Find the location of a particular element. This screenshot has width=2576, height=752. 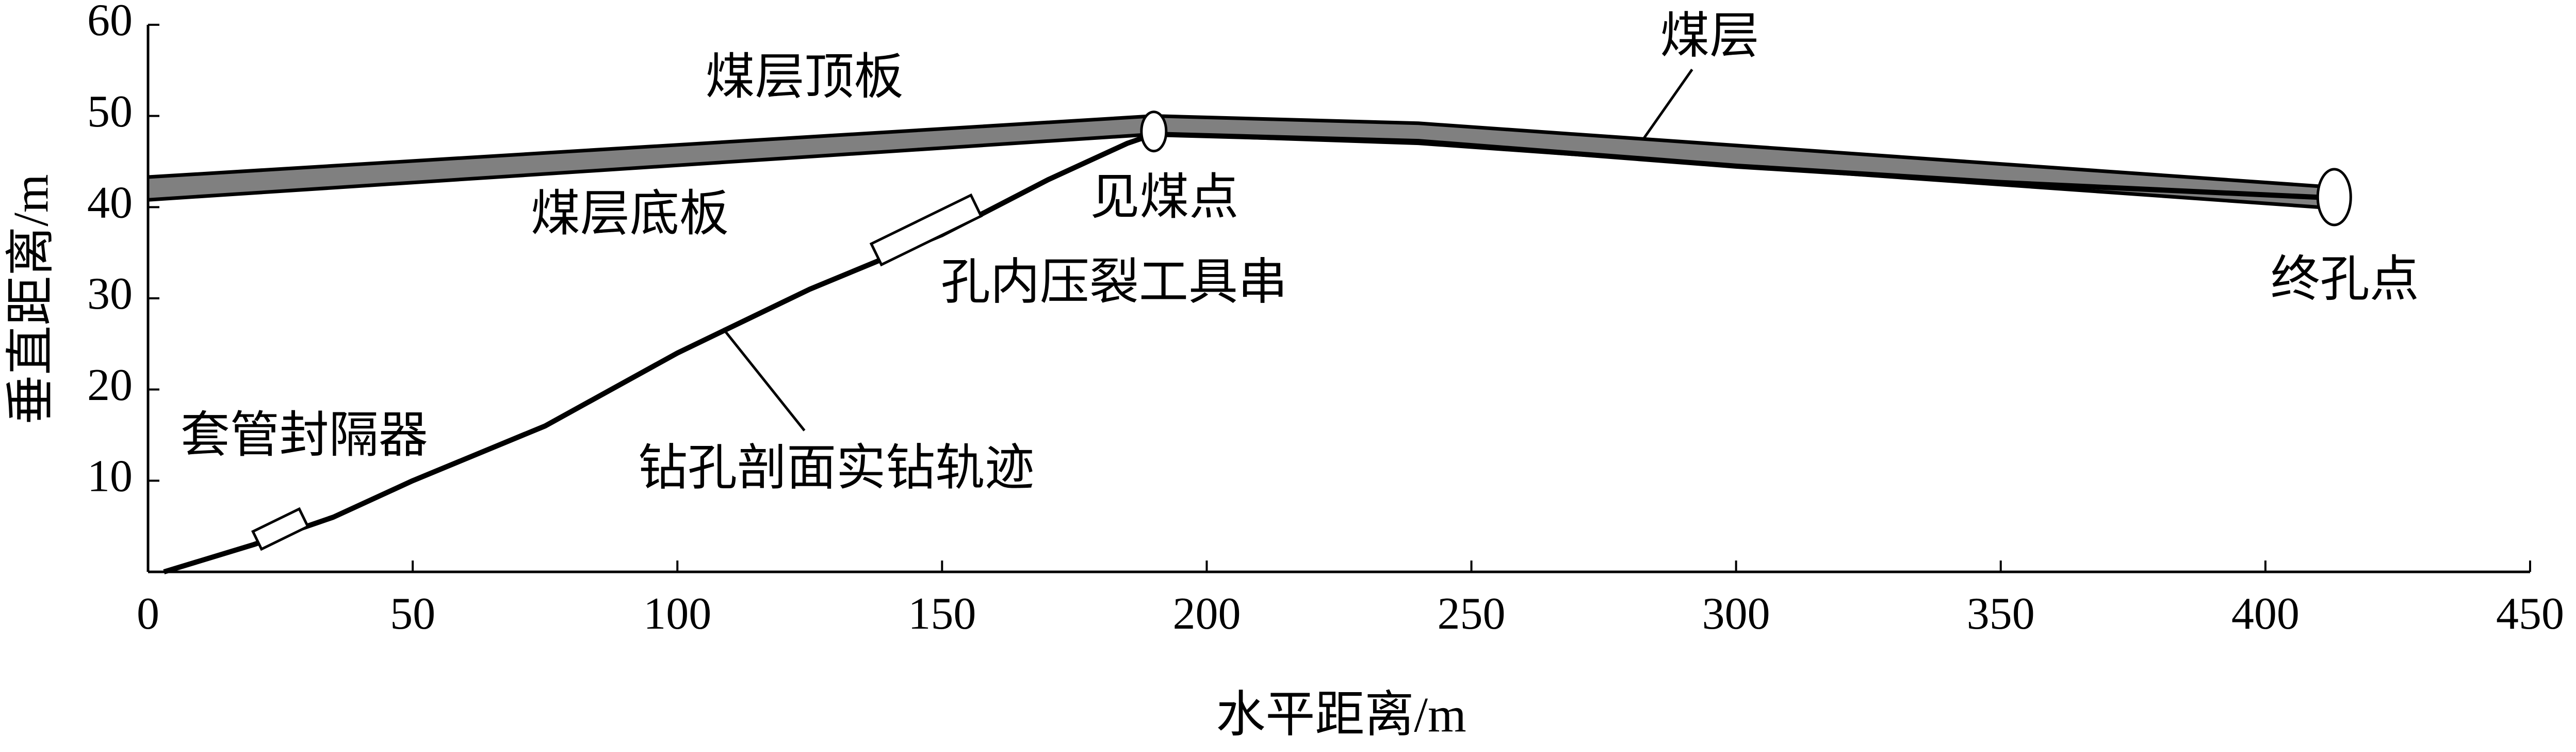

annotation: 煤层底板 is located at coordinates (630, 213).